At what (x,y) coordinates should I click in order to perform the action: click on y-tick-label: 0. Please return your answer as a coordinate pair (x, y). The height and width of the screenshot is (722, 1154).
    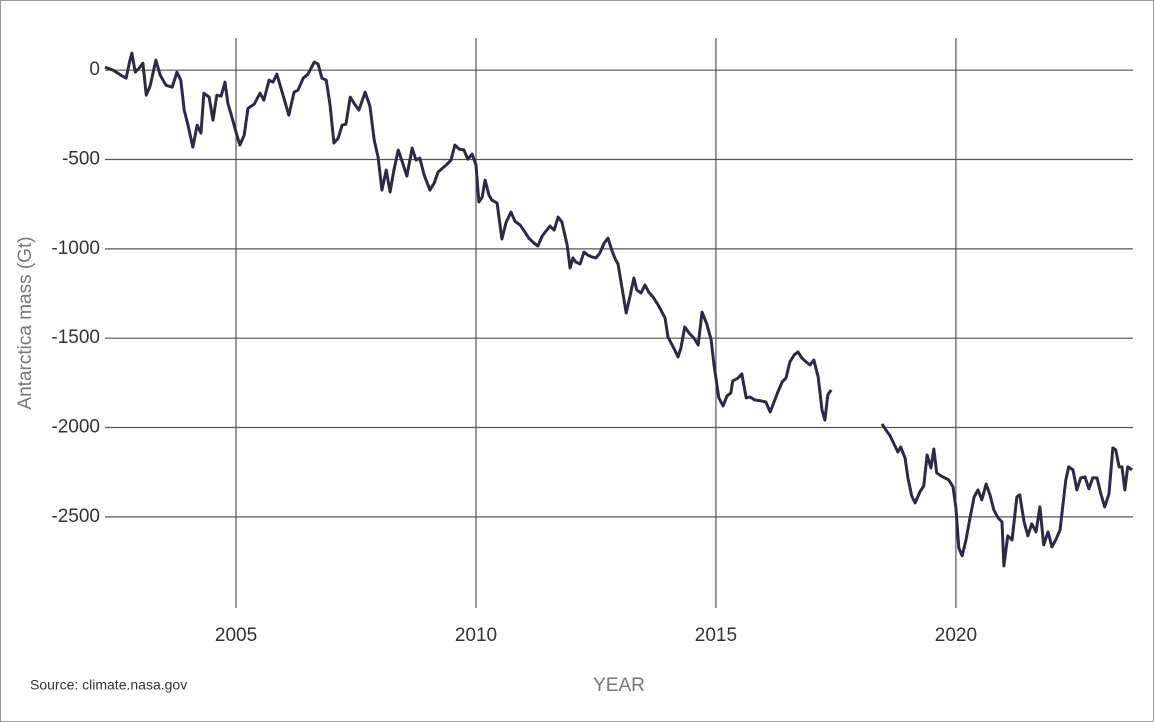
    Looking at the image, I should click on (94, 69).